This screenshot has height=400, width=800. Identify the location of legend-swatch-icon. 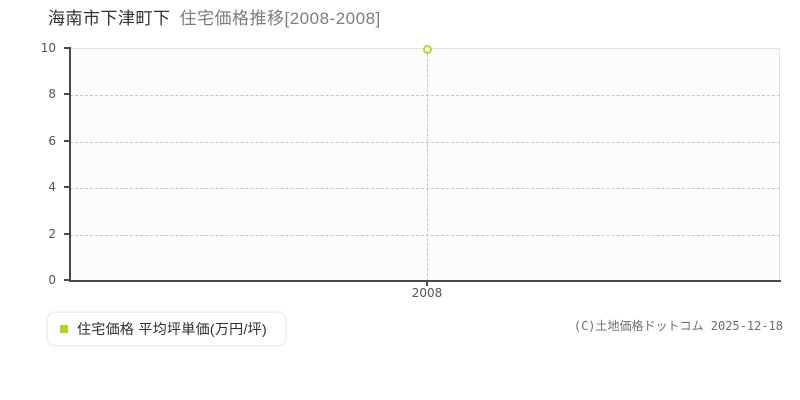
(64, 329).